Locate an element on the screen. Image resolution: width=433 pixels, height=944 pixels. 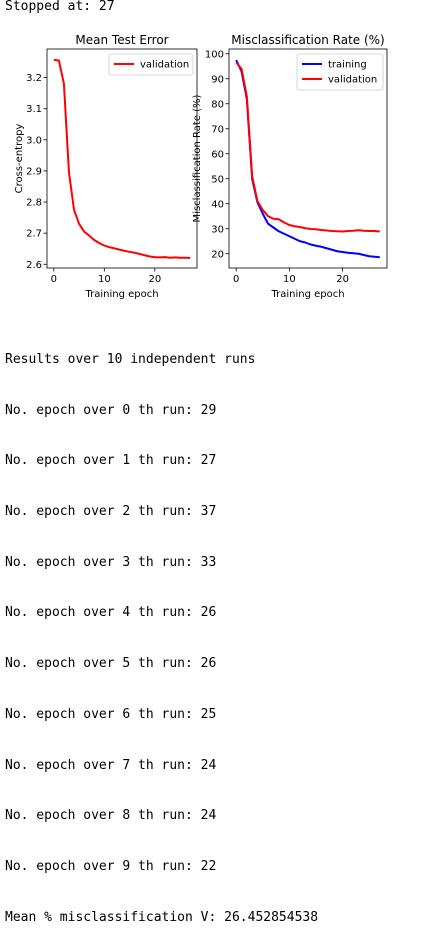
results-summary: Mean % misclassification V: 26.452854538 is located at coordinates (162, 917).